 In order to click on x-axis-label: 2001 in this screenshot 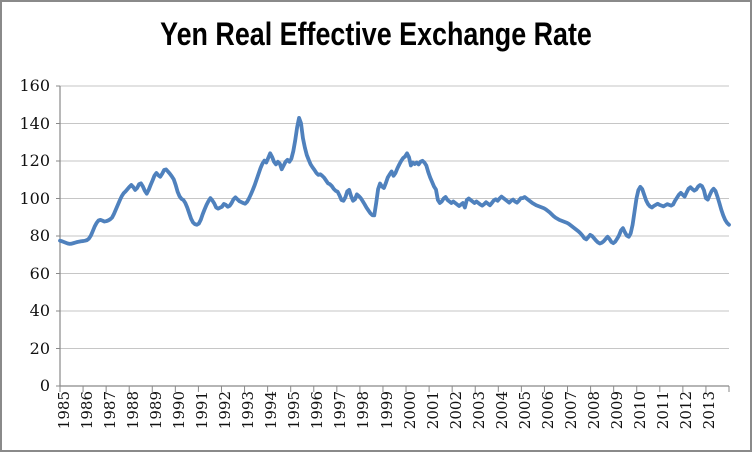, I will do `click(432, 410)`.